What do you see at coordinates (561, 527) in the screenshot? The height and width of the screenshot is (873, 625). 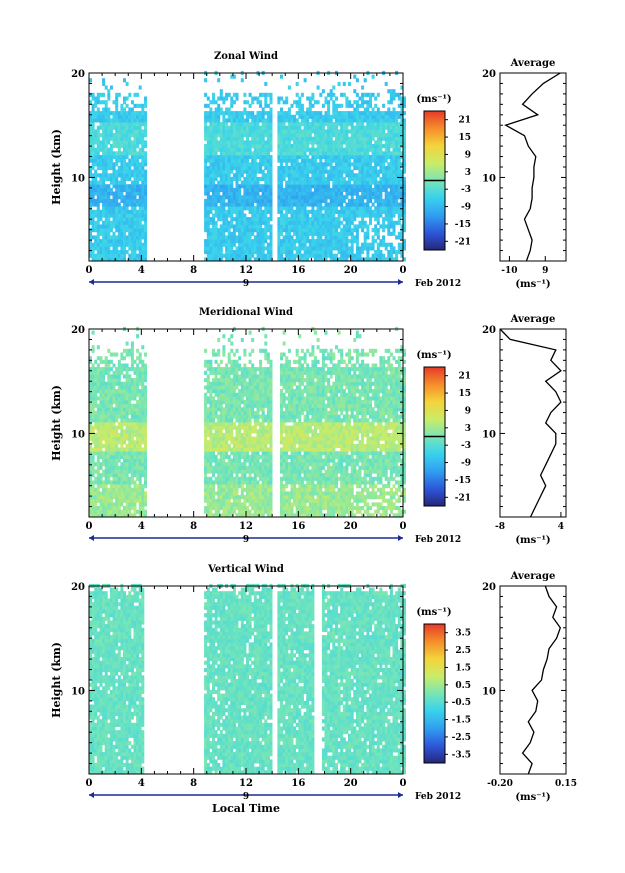 I see `average-x-tick-label: 4` at bounding box center [561, 527].